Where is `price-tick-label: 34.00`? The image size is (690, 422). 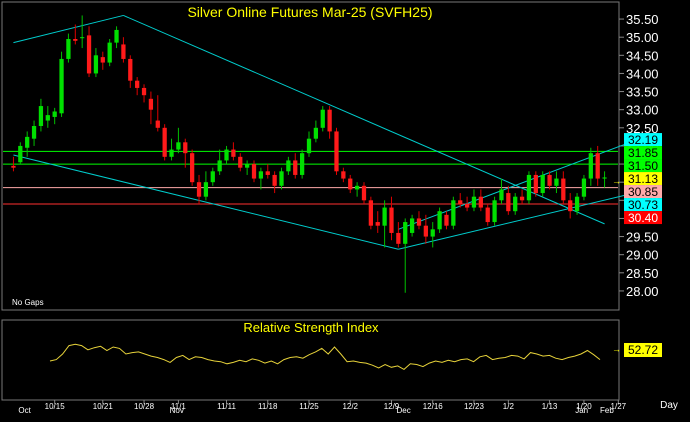 price-tick-label: 34.00 is located at coordinates (642, 73).